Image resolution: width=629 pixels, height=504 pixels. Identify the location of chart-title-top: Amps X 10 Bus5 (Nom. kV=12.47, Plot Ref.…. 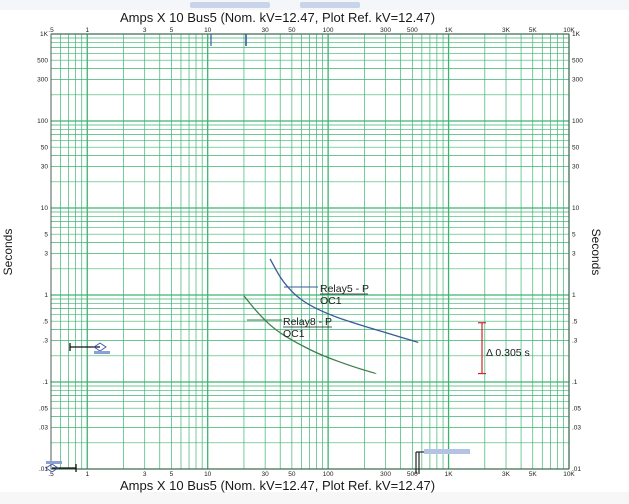
(278, 17).